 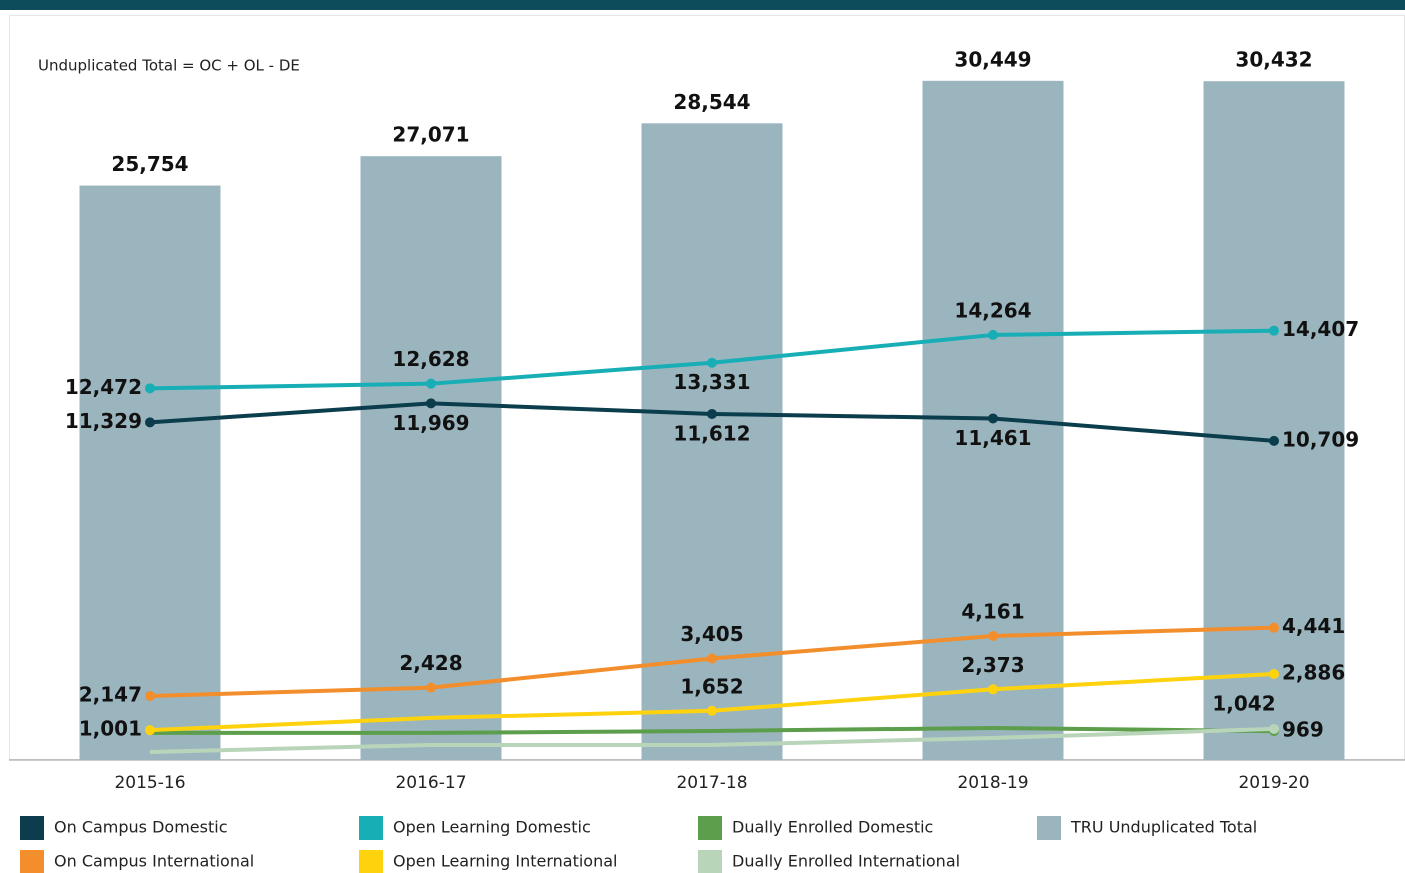 What do you see at coordinates (154, 861) in the screenshot?
I see `legend-label: On Campus International` at bounding box center [154, 861].